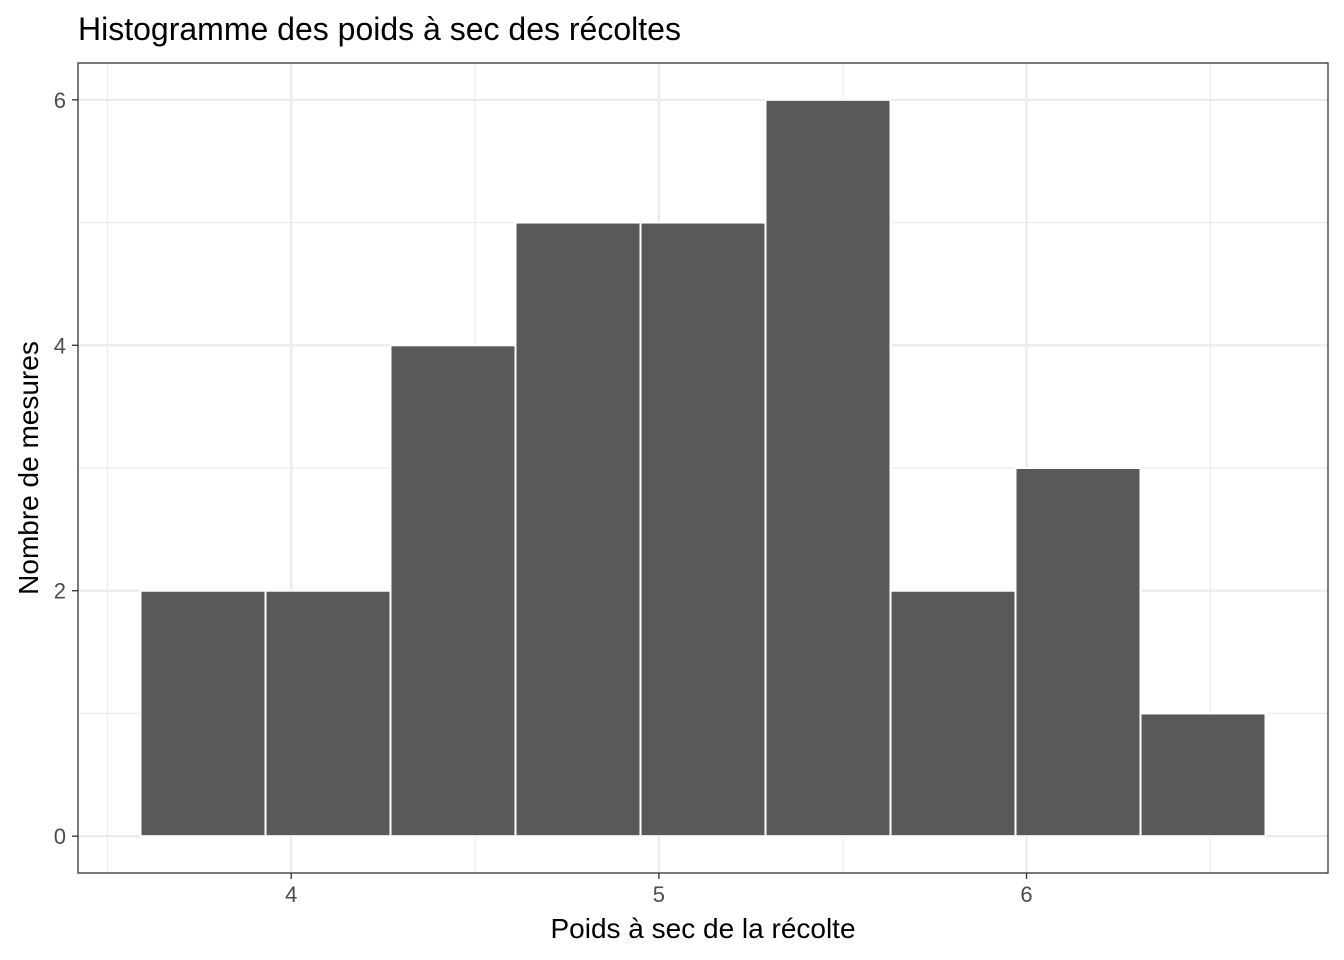 The height and width of the screenshot is (960, 1344). Describe the element at coordinates (60, 836) in the screenshot. I see `y-tick-label: 0` at that location.